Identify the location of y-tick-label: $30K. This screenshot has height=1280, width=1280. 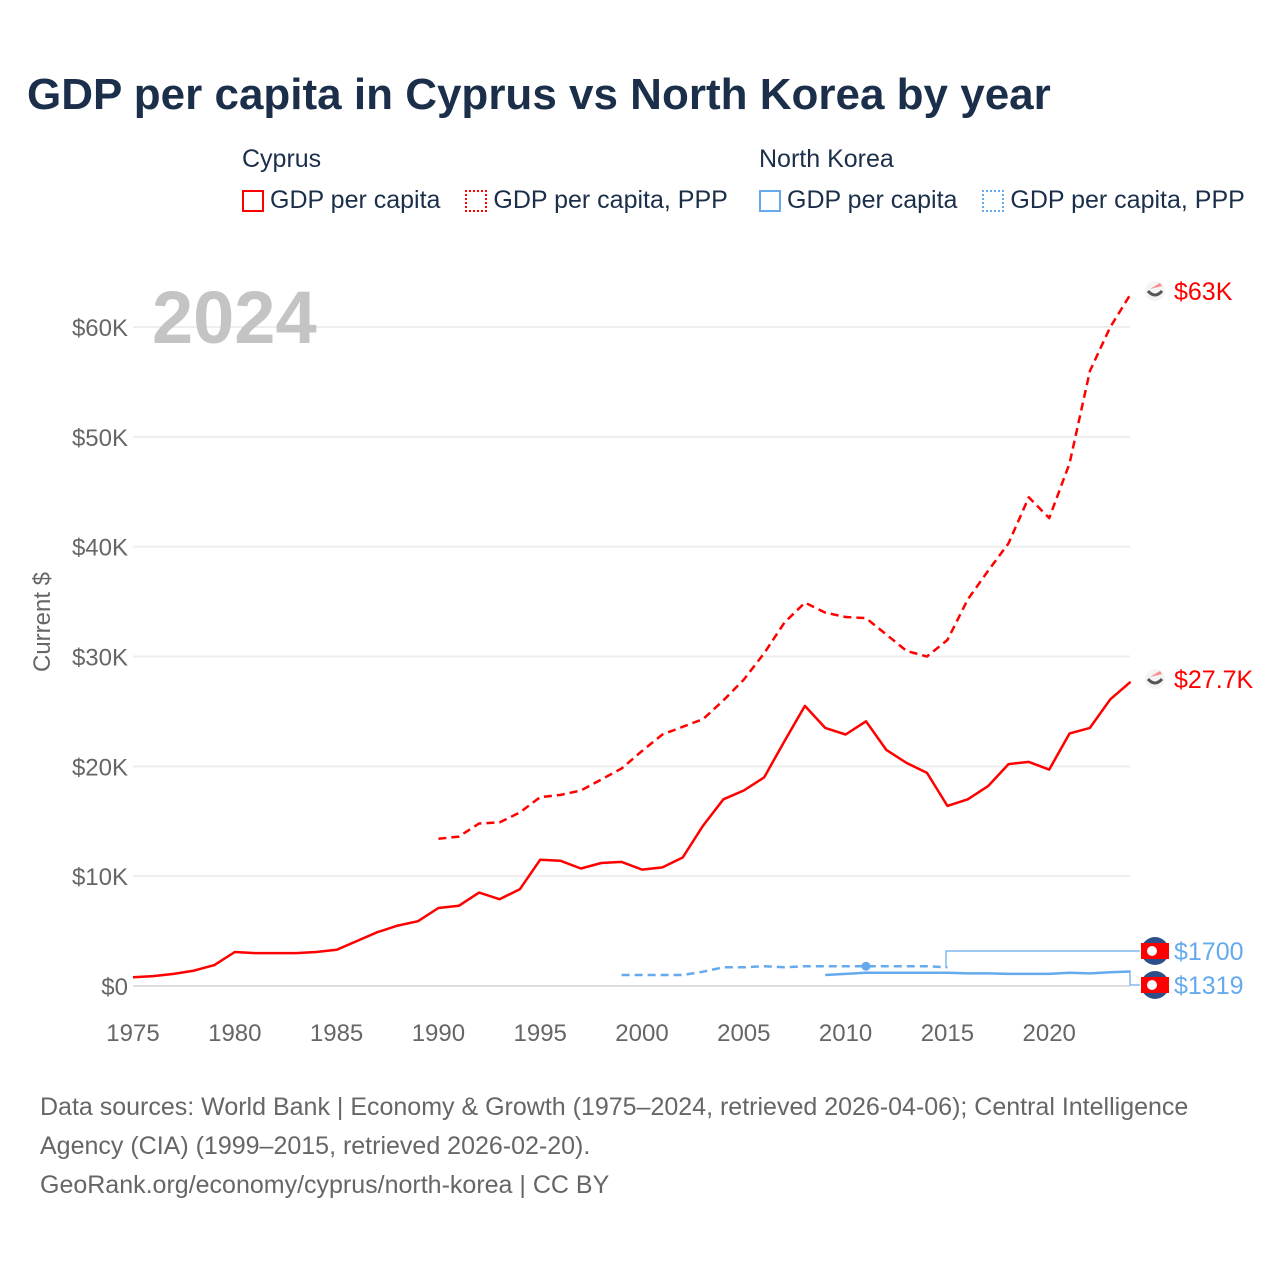
(100, 658).